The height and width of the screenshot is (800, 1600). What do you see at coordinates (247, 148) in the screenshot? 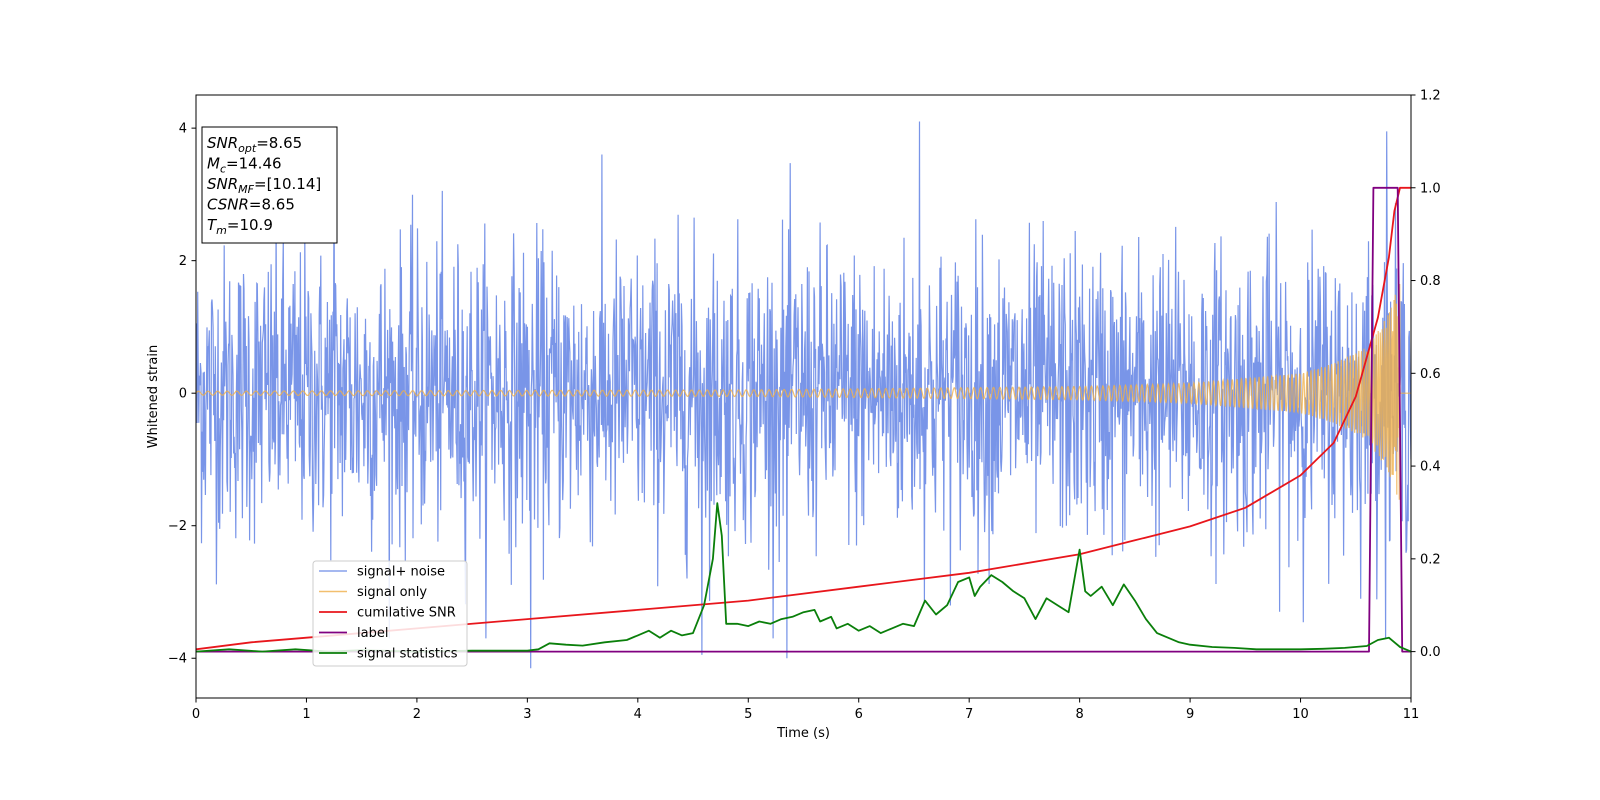
I see `annotation-subscript: opt` at bounding box center [247, 148].